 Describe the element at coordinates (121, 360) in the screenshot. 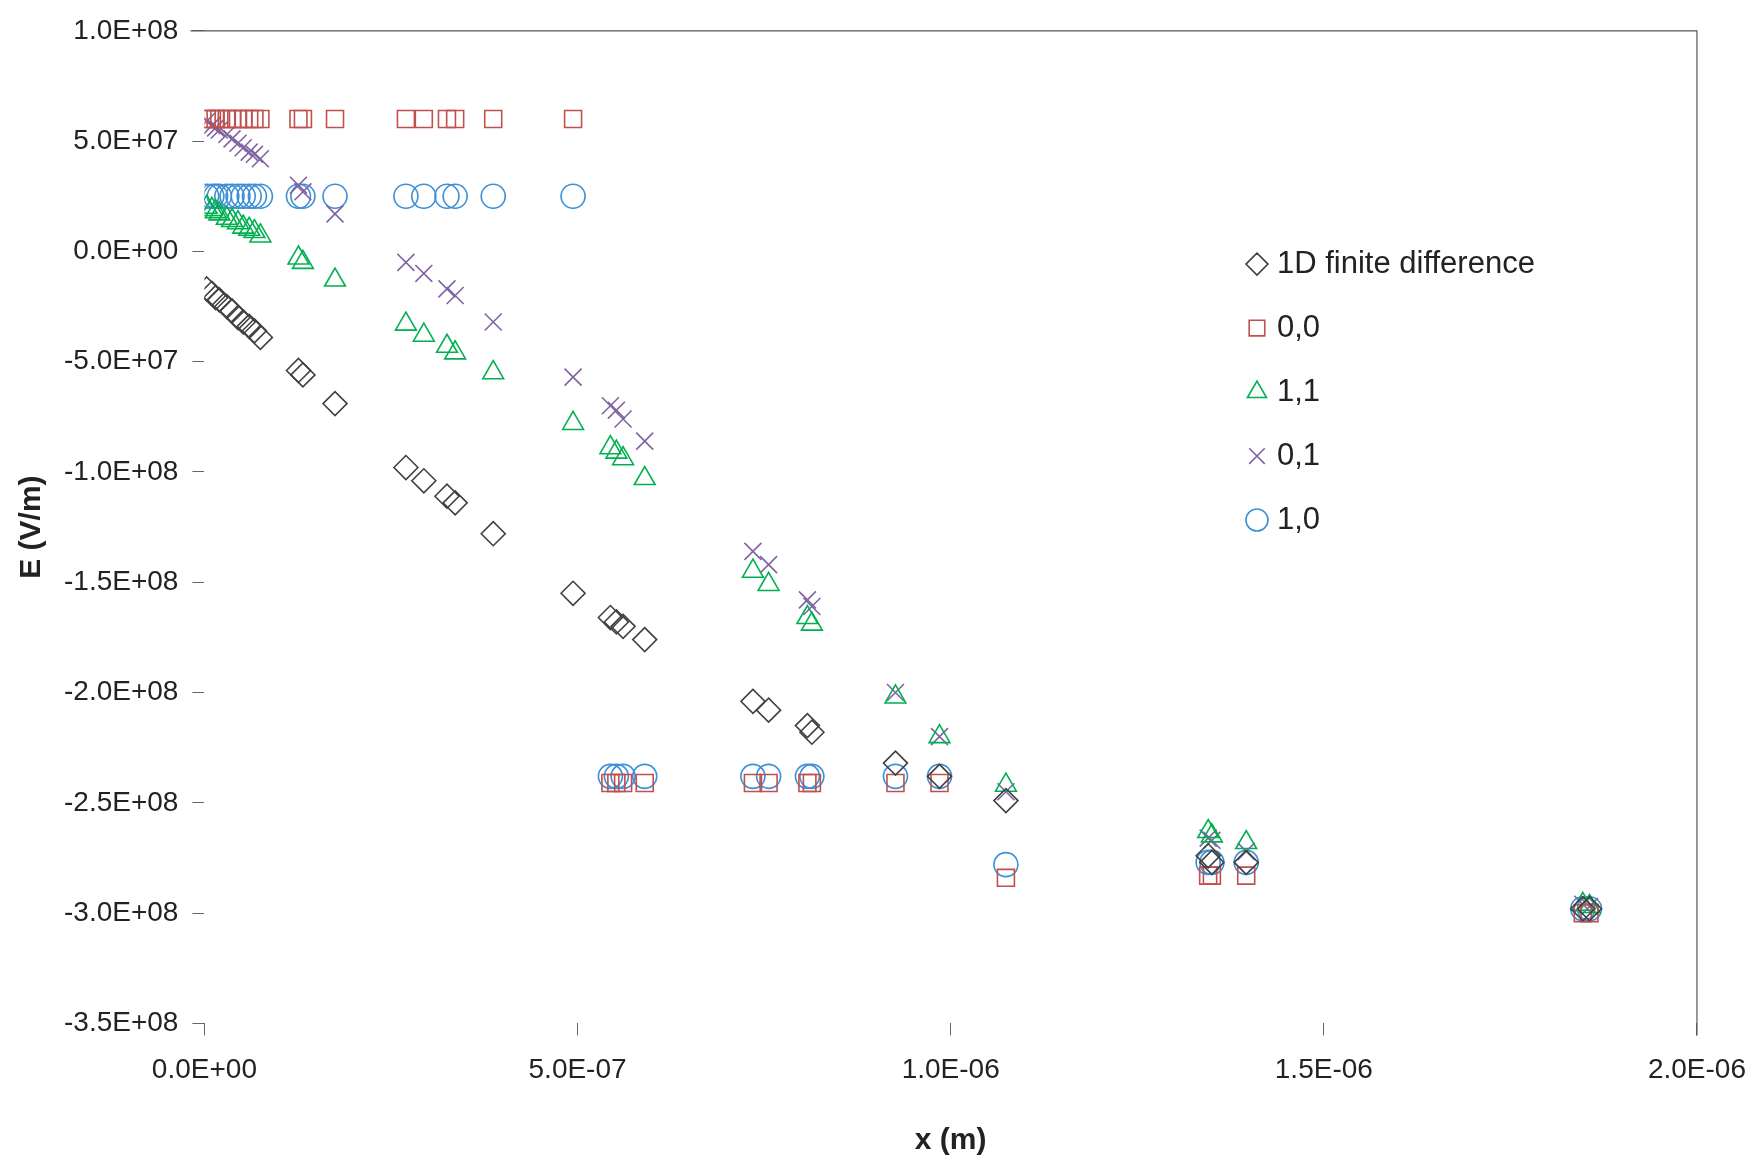

I see `y-tick-label: -5.0E+07` at that location.